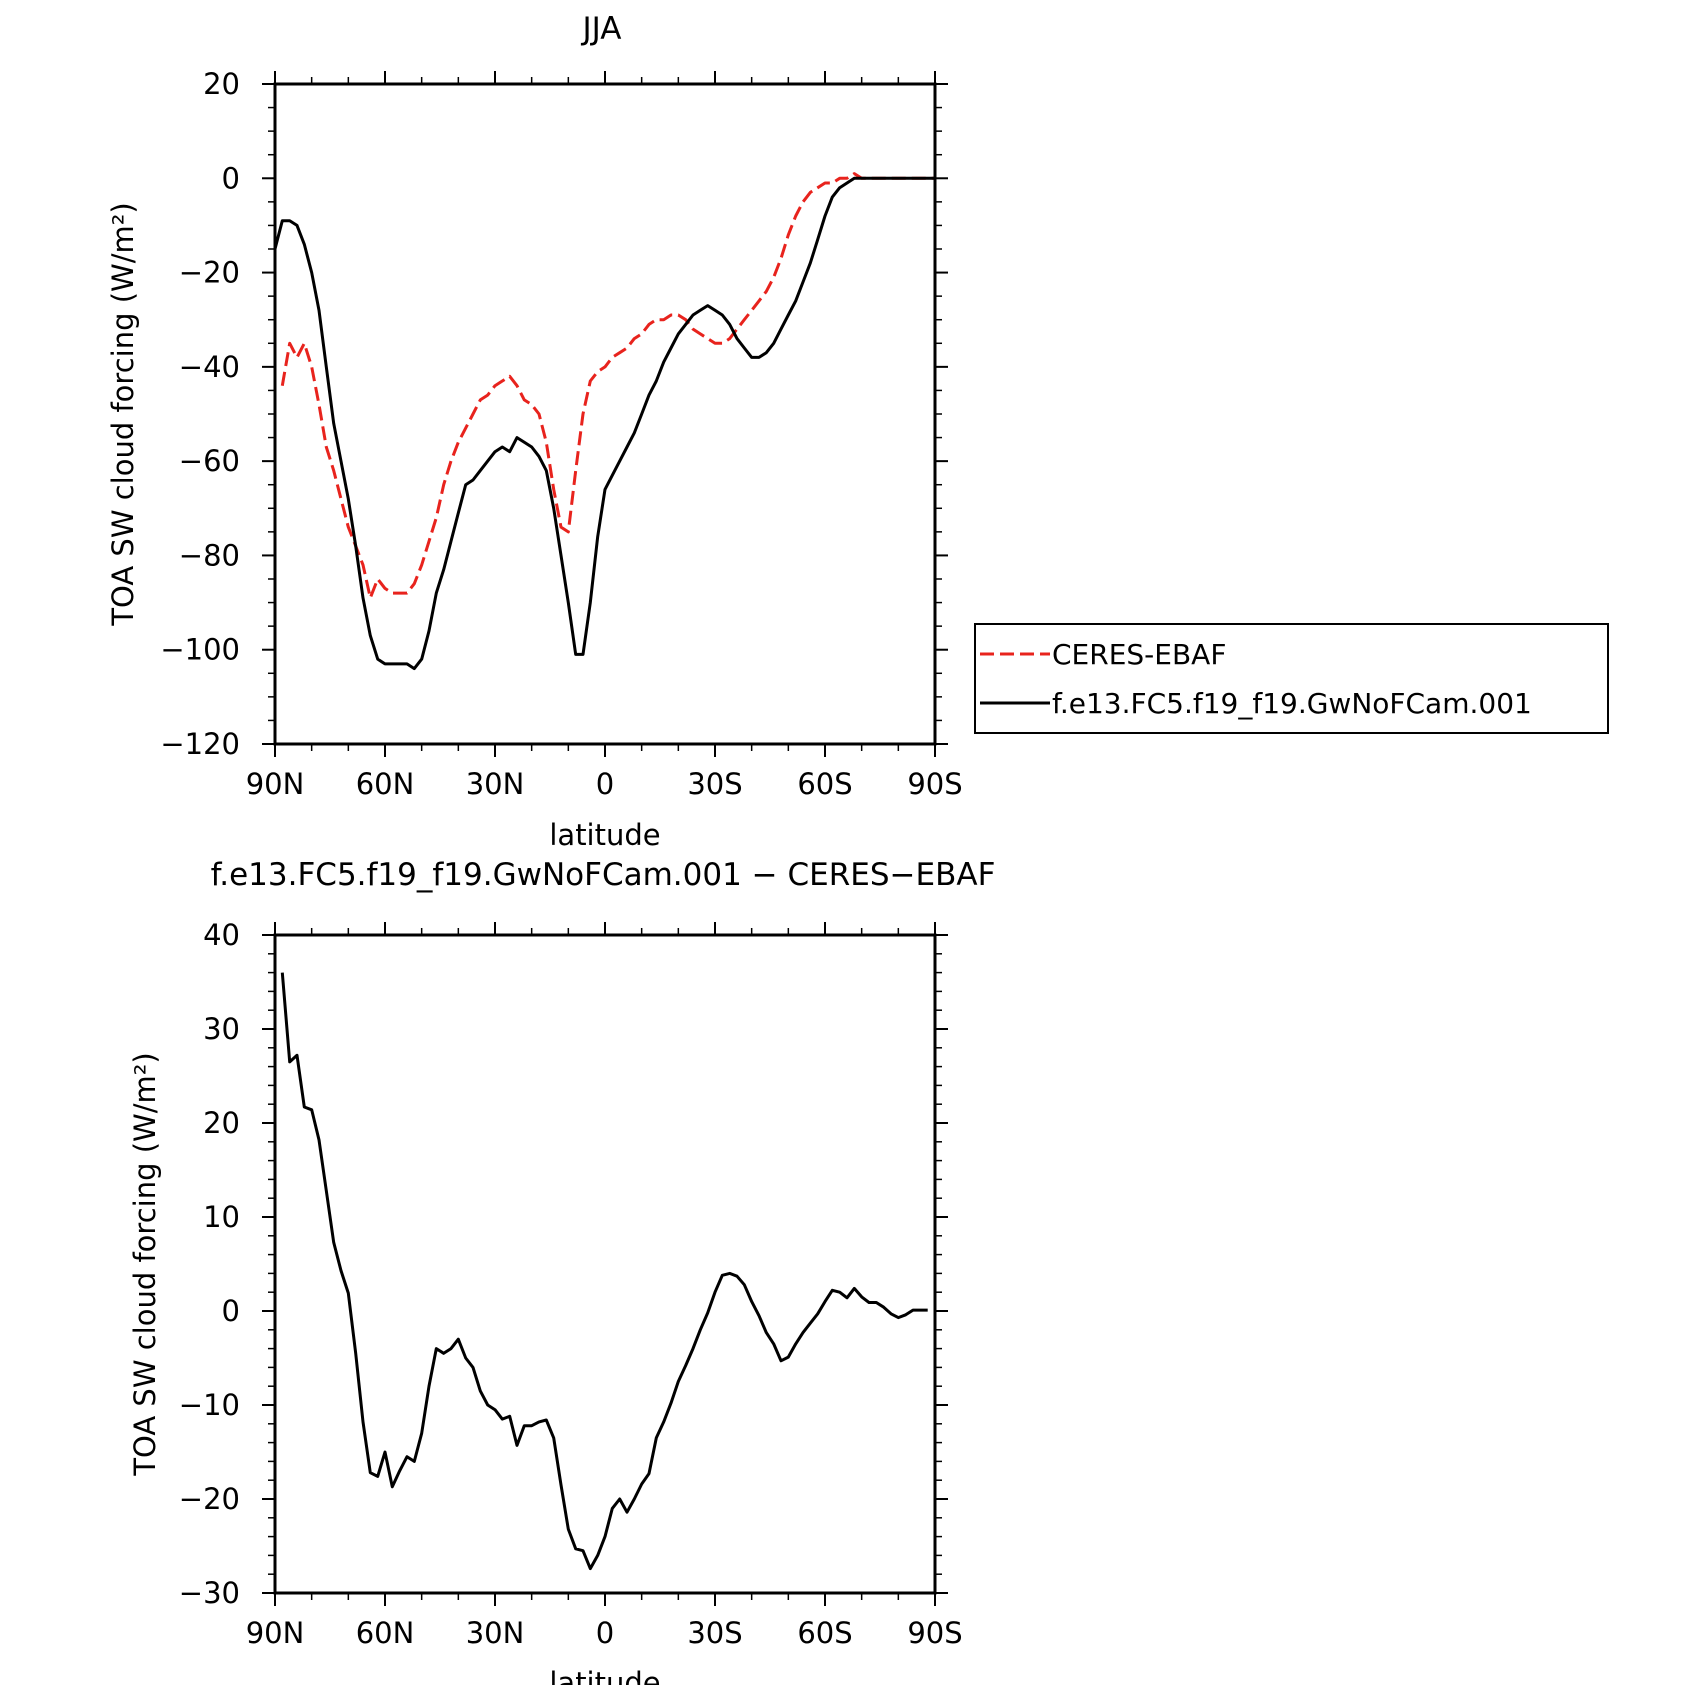 Image resolution: width=1685 pixels, height=1685 pixels. I want to click on bottom-x-tick-label: 30S, so click(714, 1633).